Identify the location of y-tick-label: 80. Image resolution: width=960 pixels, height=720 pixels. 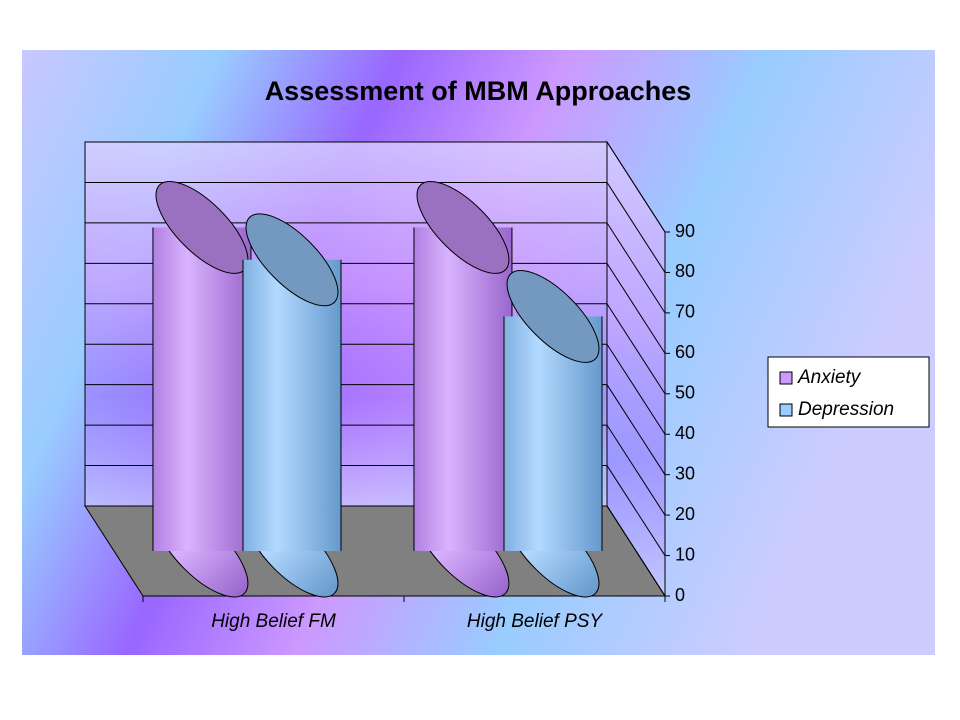
(685, 271).